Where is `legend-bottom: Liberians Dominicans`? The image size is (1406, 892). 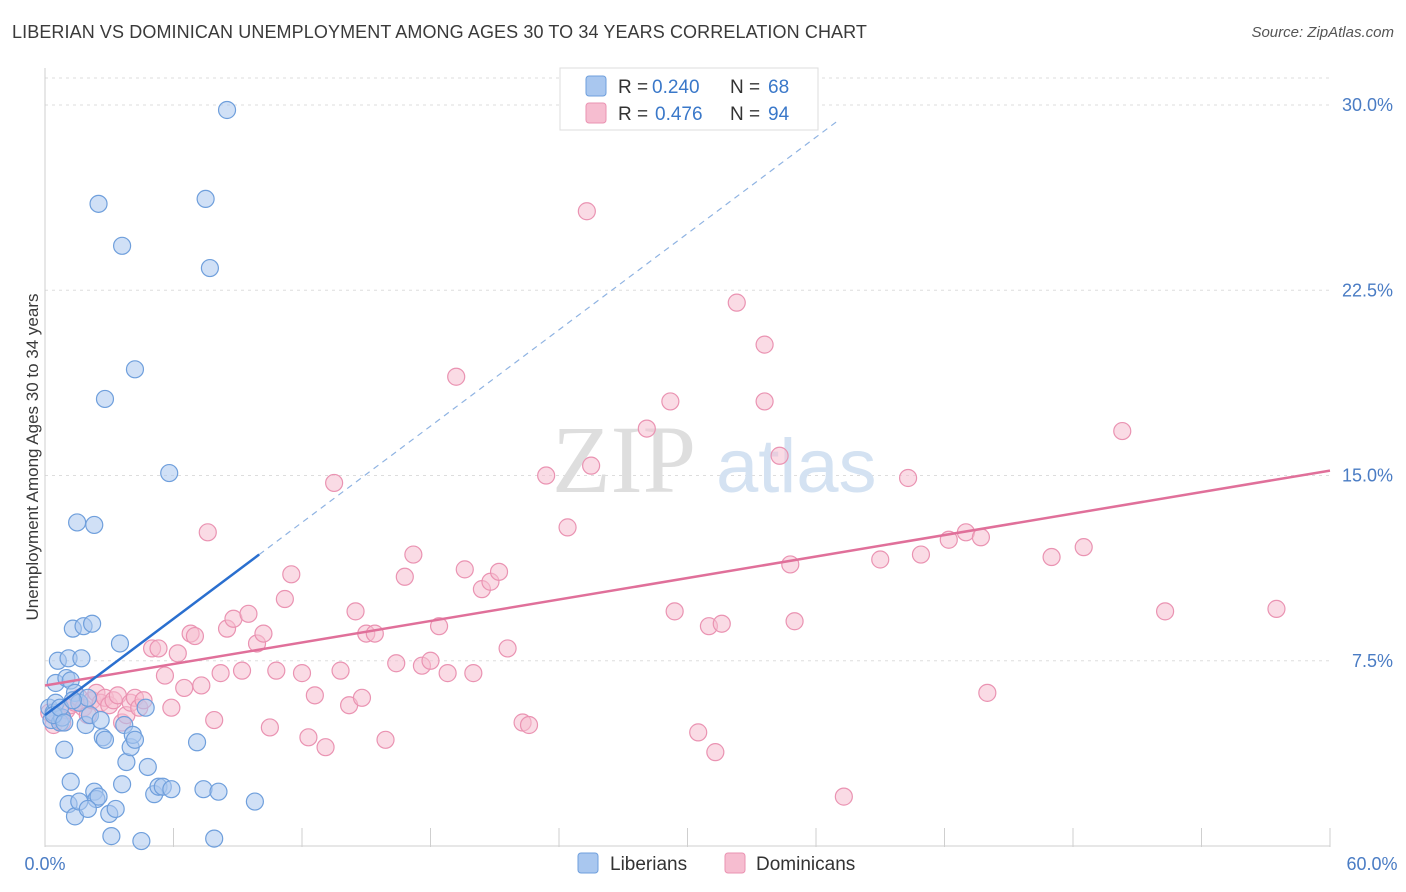
legend-bottom: Liberians Dominicans is located at coordinates (716, 863).